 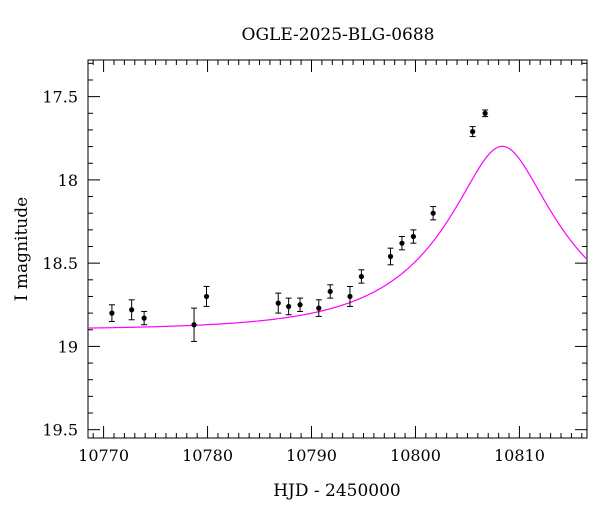 What do you see at coordinates (311, 455) in the screenshot?
I see `x-tick-label: 10790` at bounding box center [311, 455].